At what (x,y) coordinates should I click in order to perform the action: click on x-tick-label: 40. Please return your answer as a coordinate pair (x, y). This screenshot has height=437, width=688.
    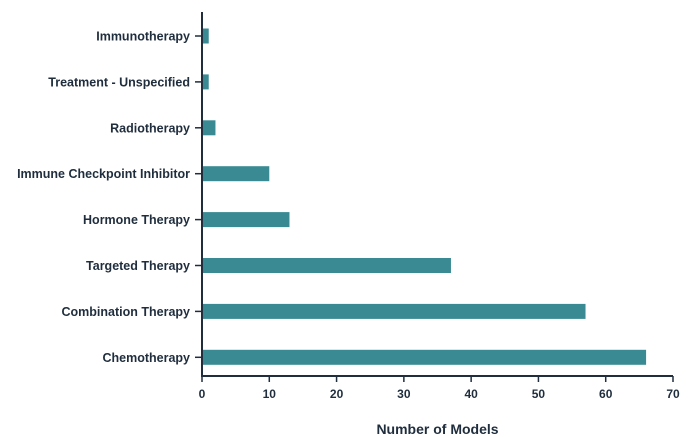
    Looking at the image, I should click on (471, 394).